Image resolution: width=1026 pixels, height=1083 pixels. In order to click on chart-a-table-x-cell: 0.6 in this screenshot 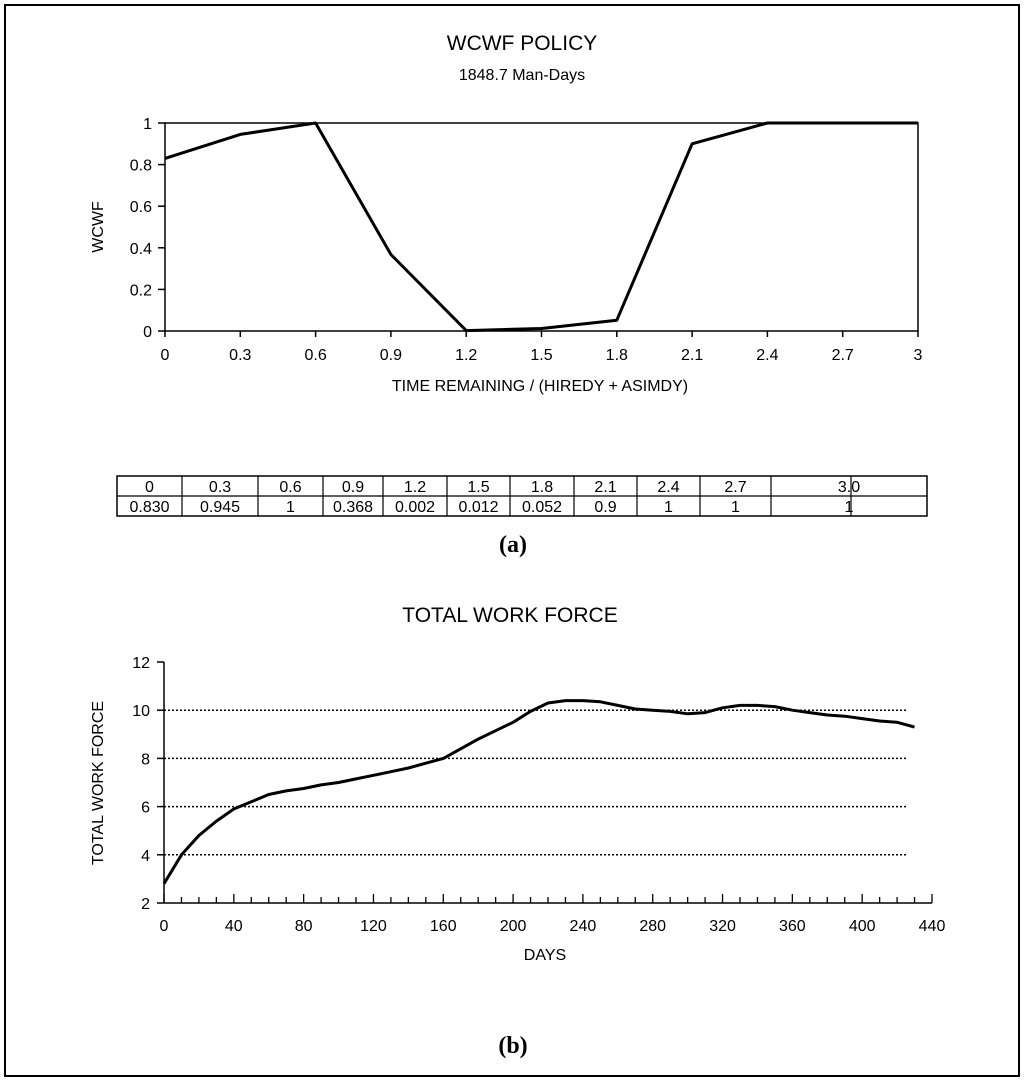, I will do `click(290, 487)`.